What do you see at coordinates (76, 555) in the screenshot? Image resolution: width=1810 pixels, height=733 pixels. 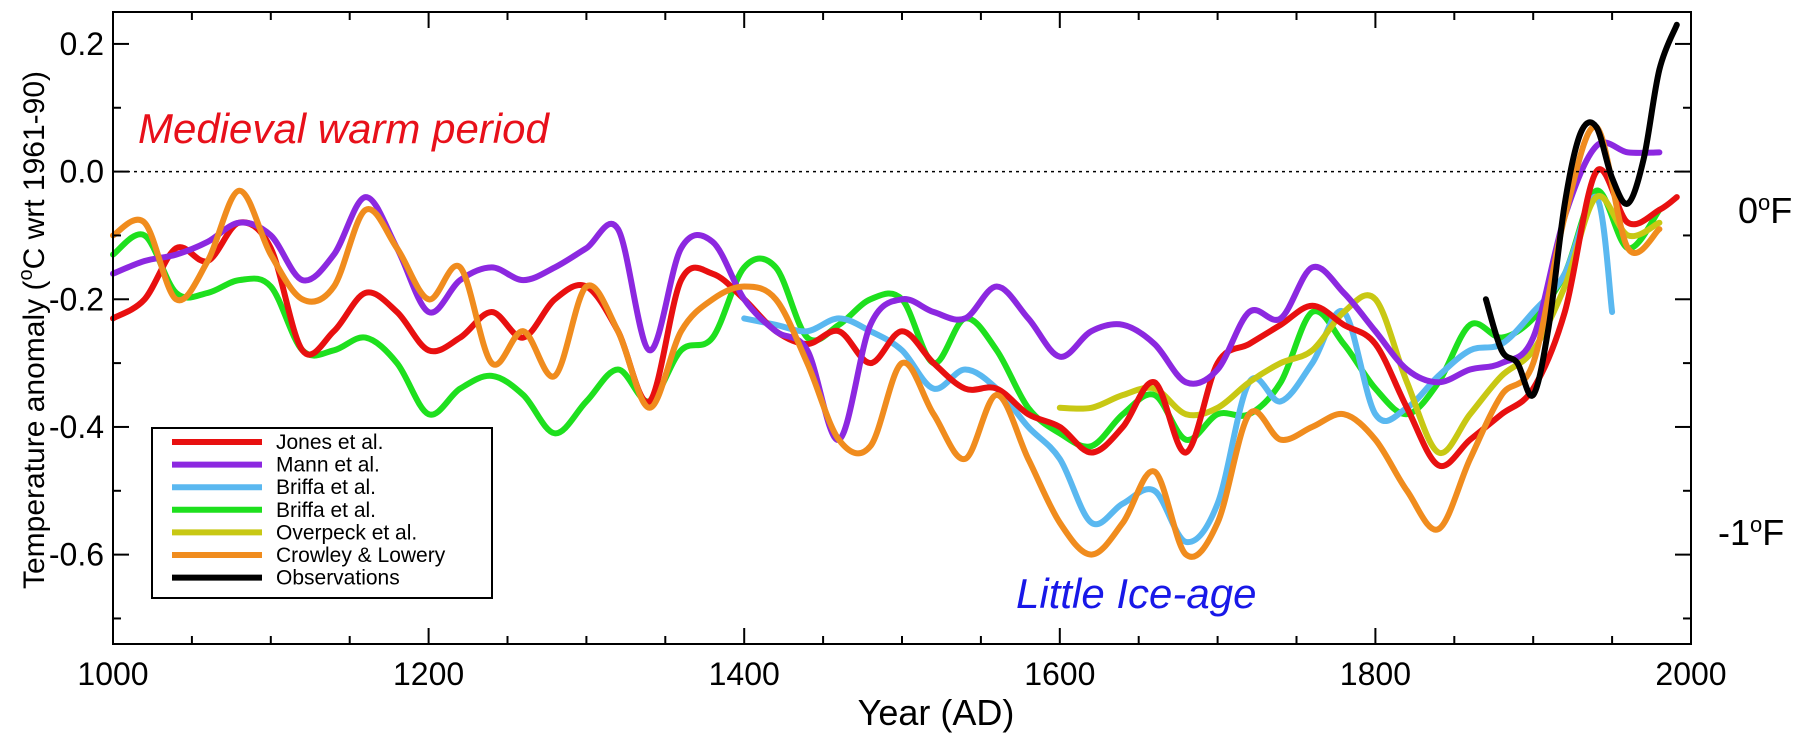 I see `y-tick-label: -0.6` at bounding box center [76, 555].